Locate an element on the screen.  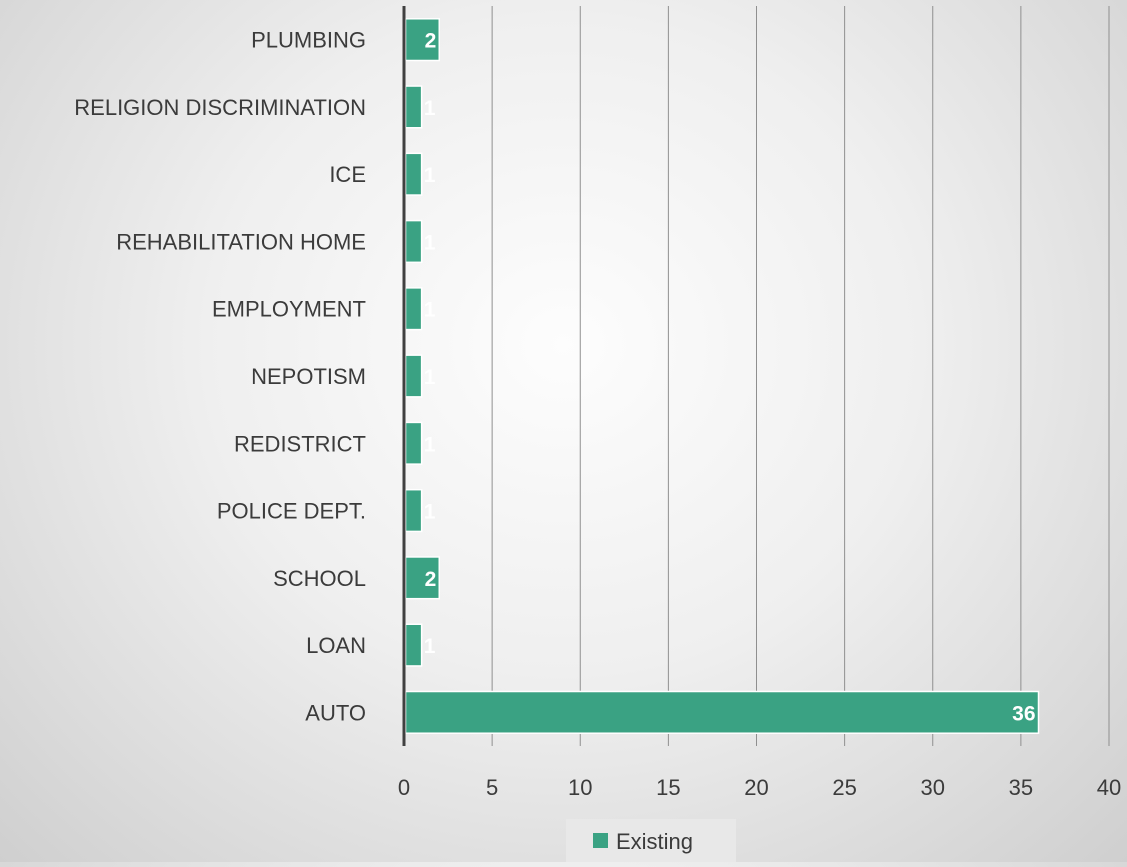
category-label: PLUMBING is located at coordinates (308, 40).